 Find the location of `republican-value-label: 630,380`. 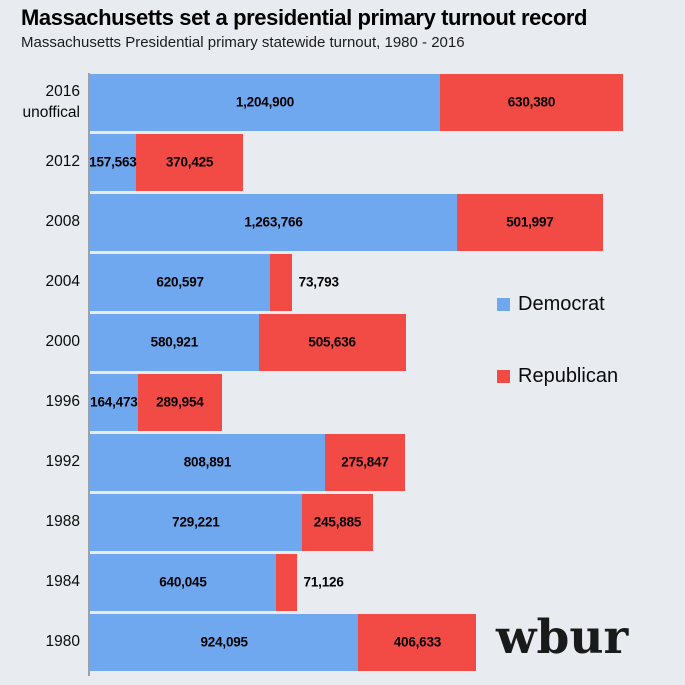

republican-value-label: 630,380 is located at coordinates (531, 102).